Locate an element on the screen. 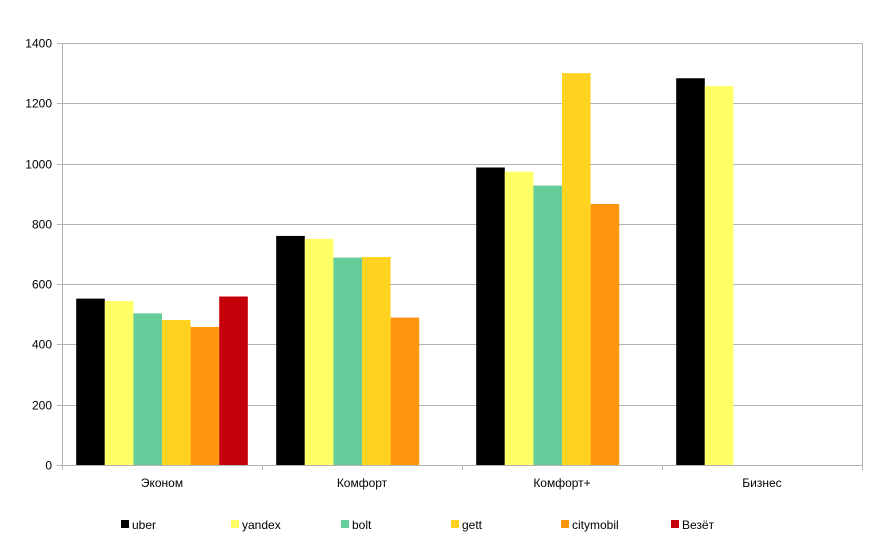  legend-label: yandex is located at coordinates (261, 525).